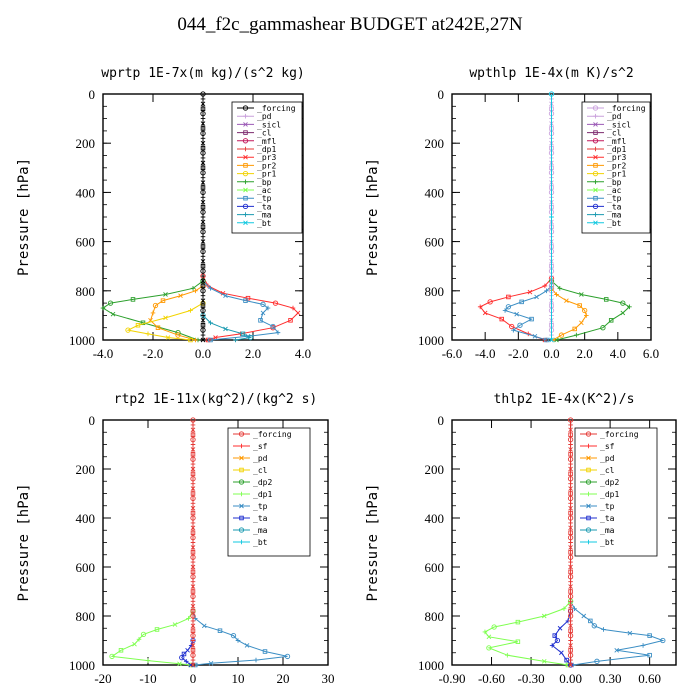  Describe the element at coordinates (518, 353) in the screenshot. I see `x-tick-label: -2.0` at that location.